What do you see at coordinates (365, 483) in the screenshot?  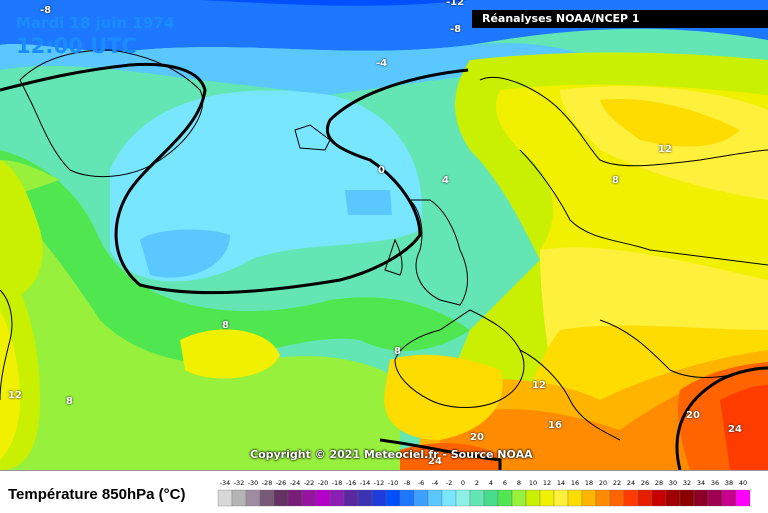 I see `scale-tick-label: -14` at bounding box center [365, 483].